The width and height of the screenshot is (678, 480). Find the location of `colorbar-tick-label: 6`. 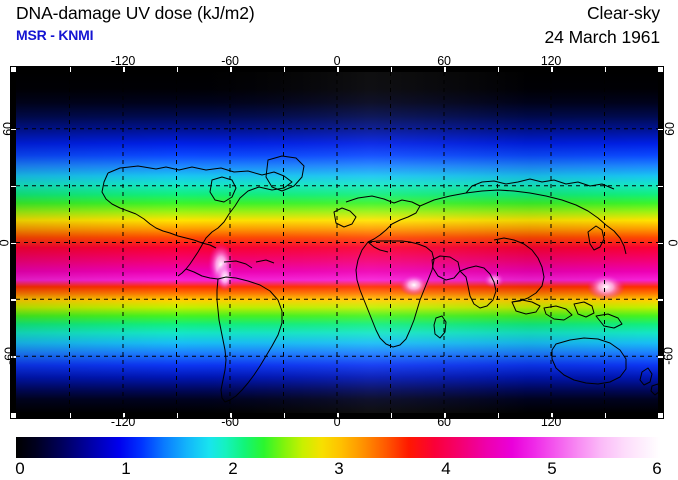

colorbar-tick-label: 6 is located at coordinates (657, 468).